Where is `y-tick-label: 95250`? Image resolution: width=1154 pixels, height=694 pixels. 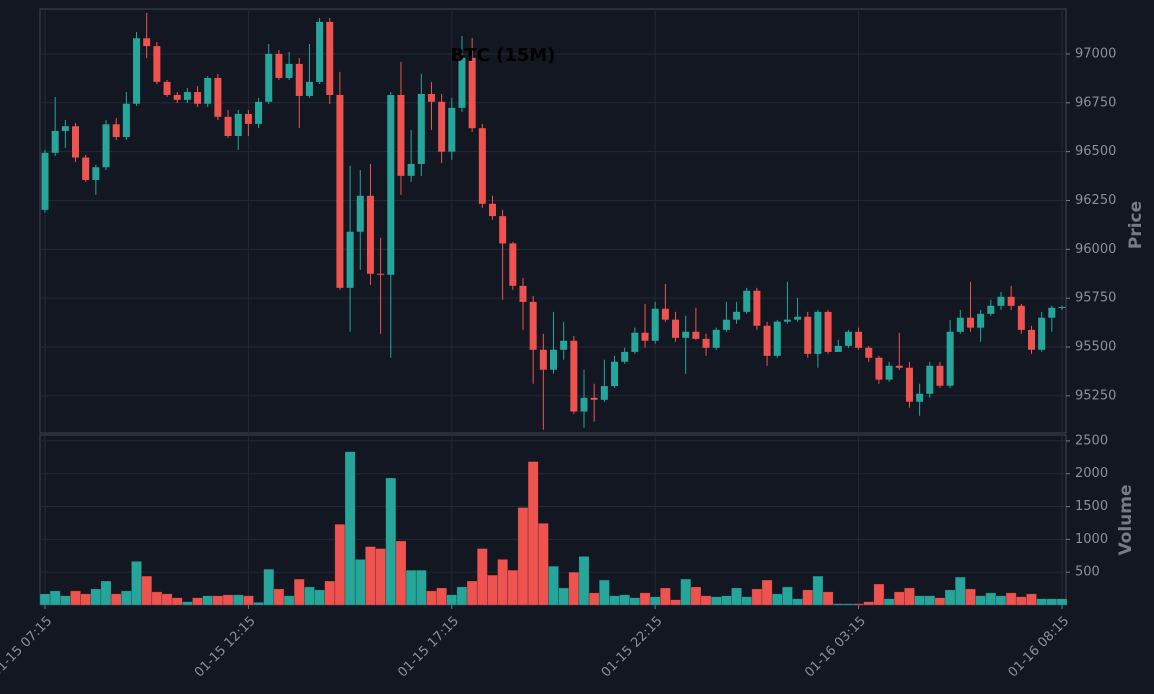 y-tick-label: 95250 is located at coordinates (1095, 395).